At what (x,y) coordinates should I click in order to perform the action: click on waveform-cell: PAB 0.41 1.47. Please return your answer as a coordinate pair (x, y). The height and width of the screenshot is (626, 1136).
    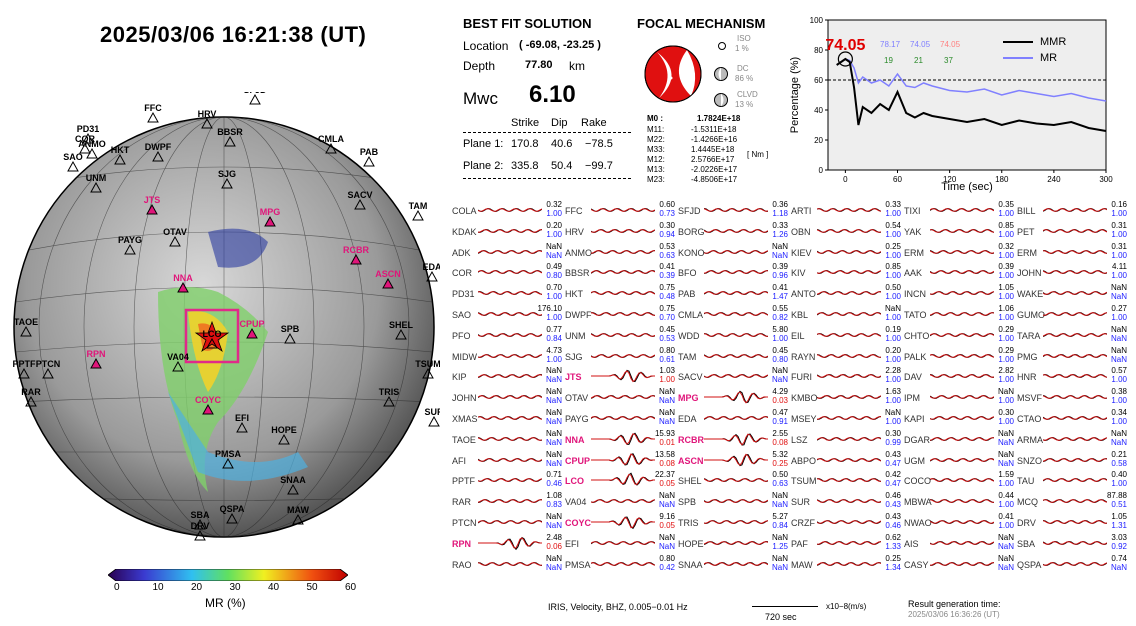
    Looking at the image, I should click on (733, 293).